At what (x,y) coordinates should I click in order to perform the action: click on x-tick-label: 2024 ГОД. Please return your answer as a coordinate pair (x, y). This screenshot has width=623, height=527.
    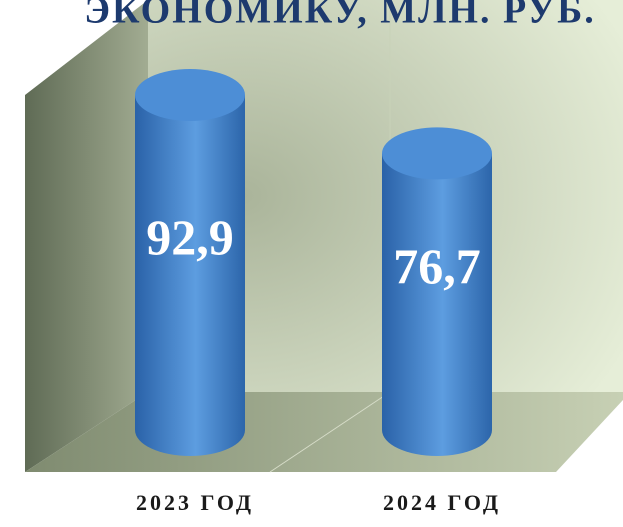
    Looking at the image, I should click on (442, 502).